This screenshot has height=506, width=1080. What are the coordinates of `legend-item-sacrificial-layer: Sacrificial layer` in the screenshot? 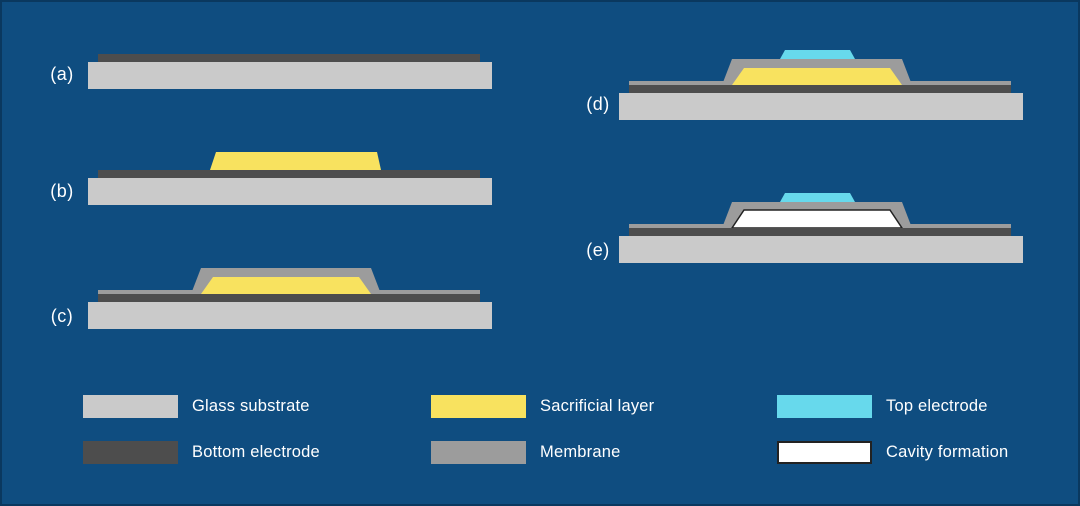 It's located at (542, 406).